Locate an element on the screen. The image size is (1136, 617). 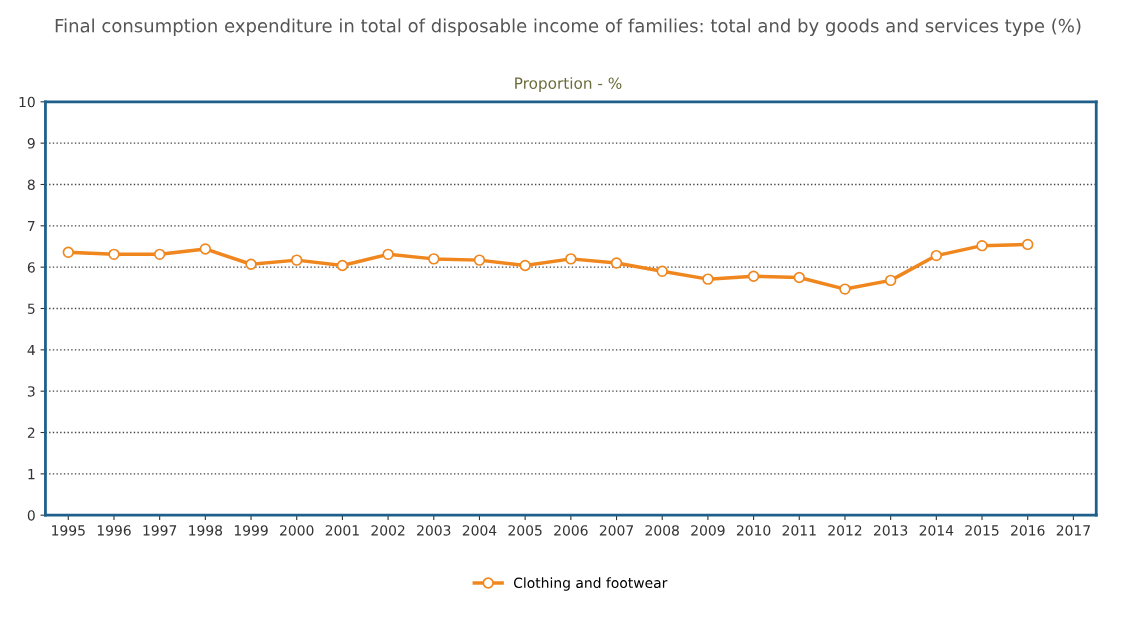
y-tick-label: 9 is located at coordinates (31, 143).